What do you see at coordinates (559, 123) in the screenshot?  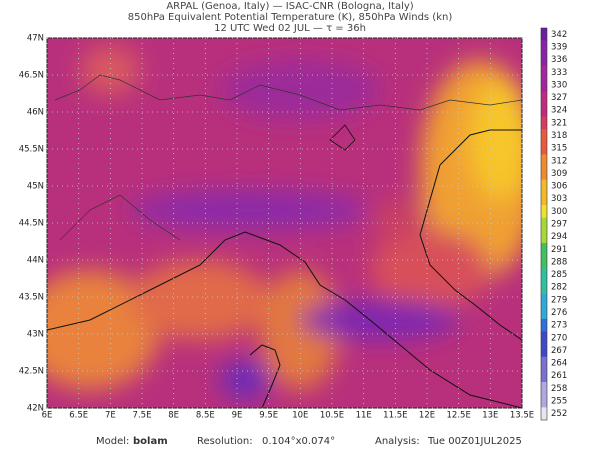 I see `colorbar-label: 321` at bounding box center [559, 123].